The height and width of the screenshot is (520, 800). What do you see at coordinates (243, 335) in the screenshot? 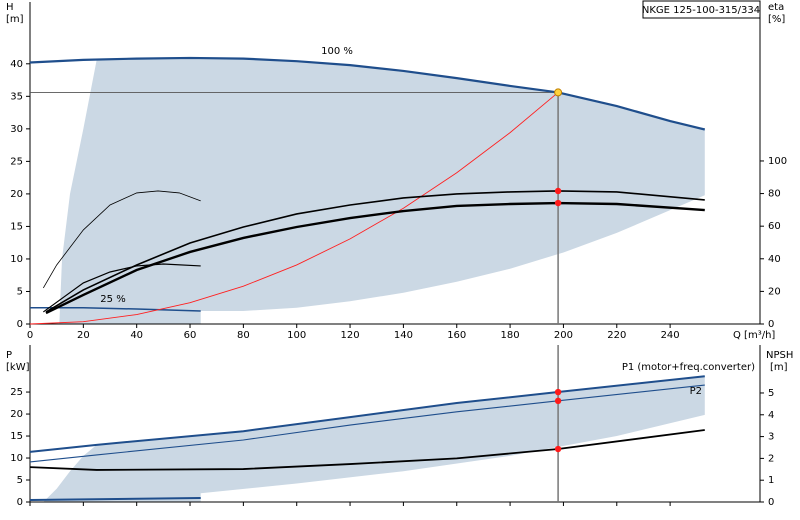
I see `x-tick-label: 80` at bounding box center [243, 335].